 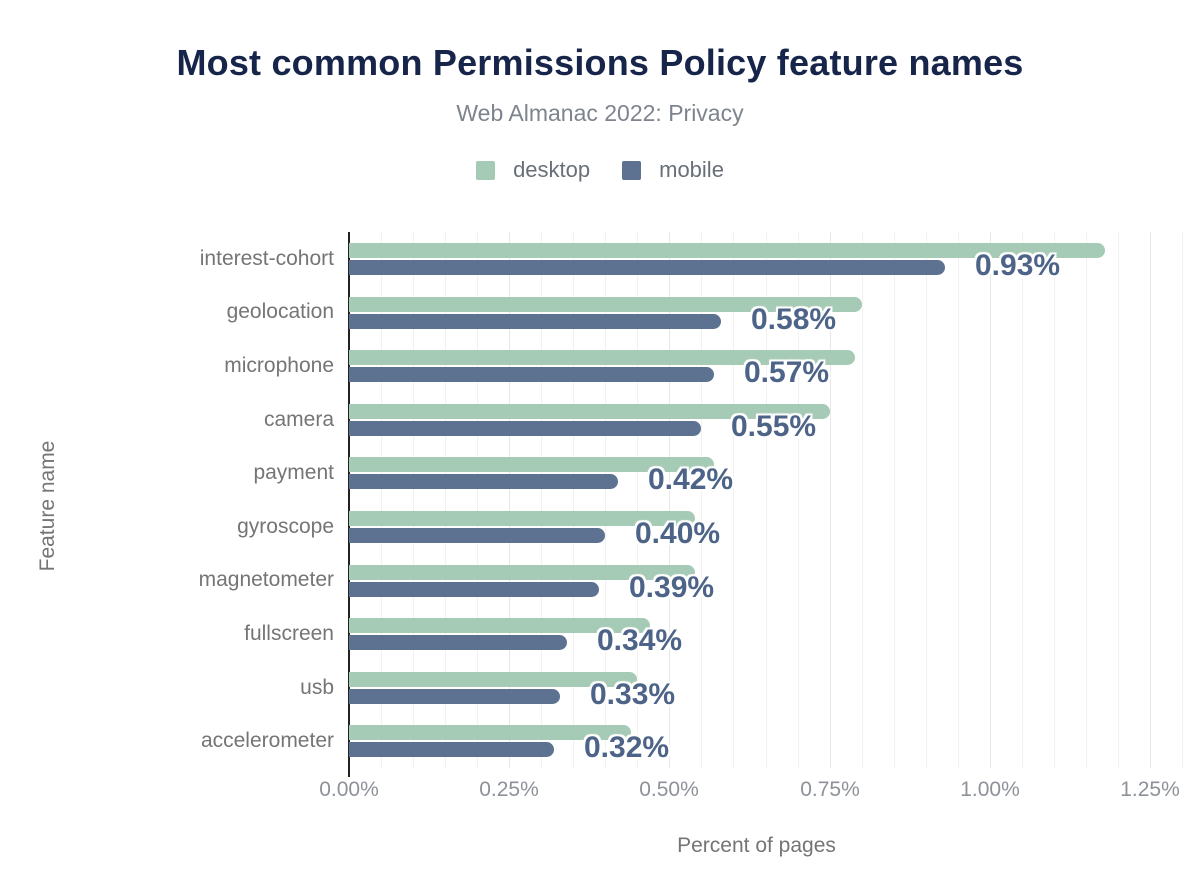 What do you see at coordinates (672, 587) in the screenshot?
I see `bar-value-label: 0.39%` at bounding box center [672, 587].